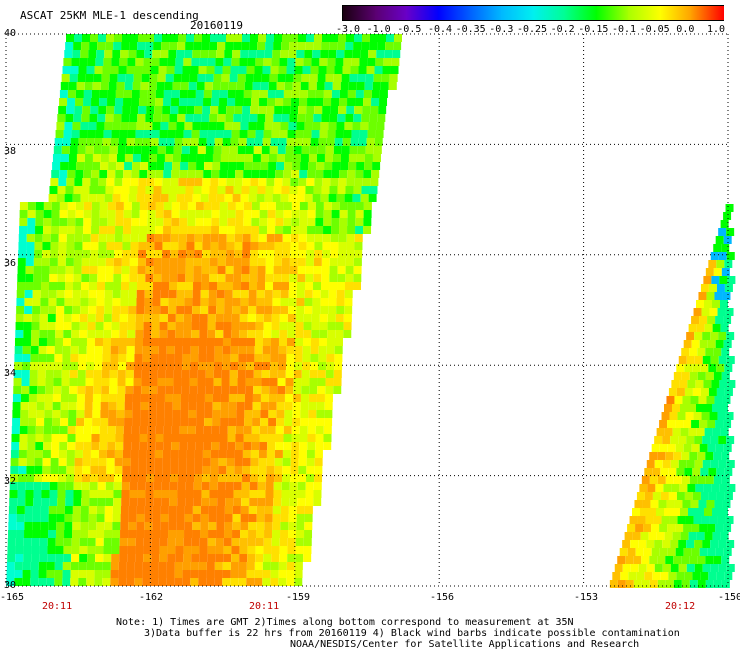 This screenshot has height=651, width=740. I want to click on colorbar-tick-label: -3.0, so click(348, 29).